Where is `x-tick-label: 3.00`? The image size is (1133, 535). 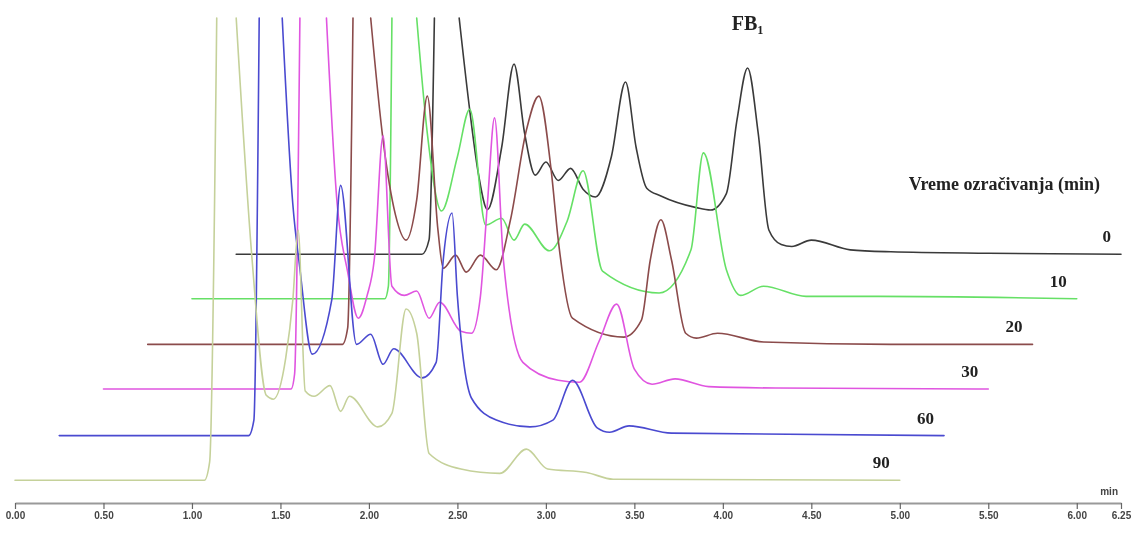 x-tick-label: 3.00 is located at coordinates (546, 516).